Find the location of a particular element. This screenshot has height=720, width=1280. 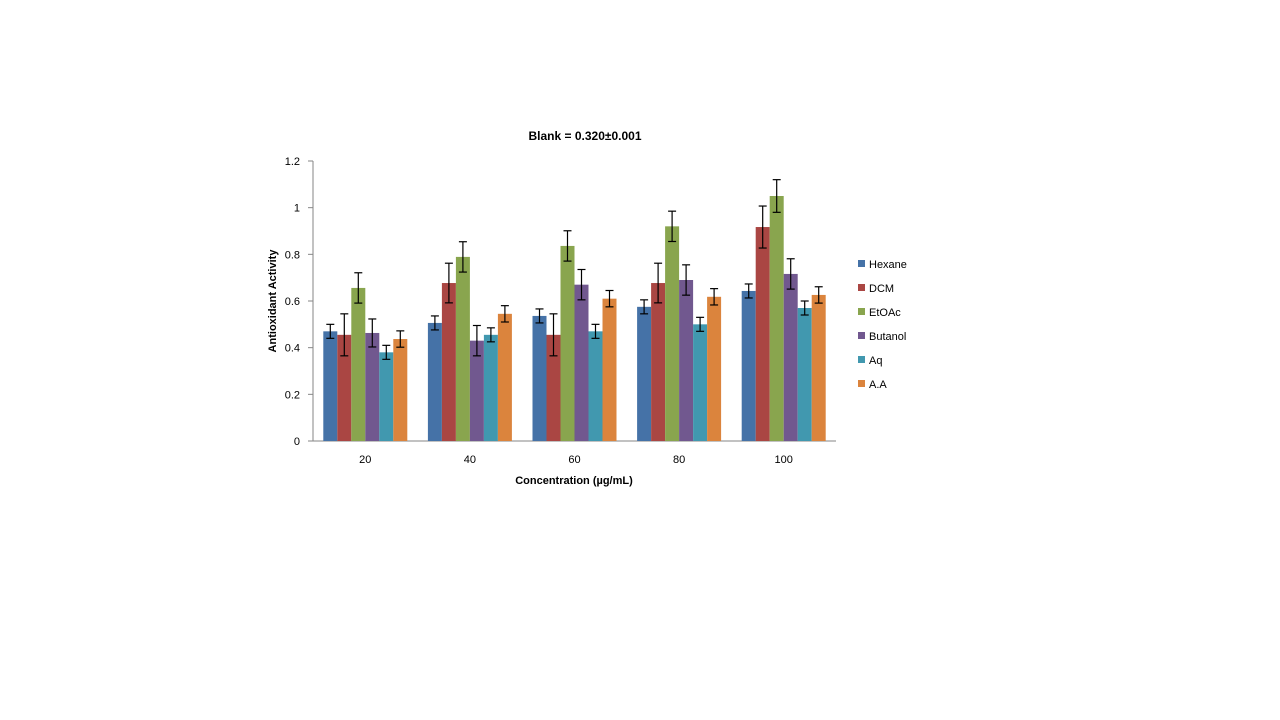

y-tick-label: 0 is located at coordinates (297, 442).